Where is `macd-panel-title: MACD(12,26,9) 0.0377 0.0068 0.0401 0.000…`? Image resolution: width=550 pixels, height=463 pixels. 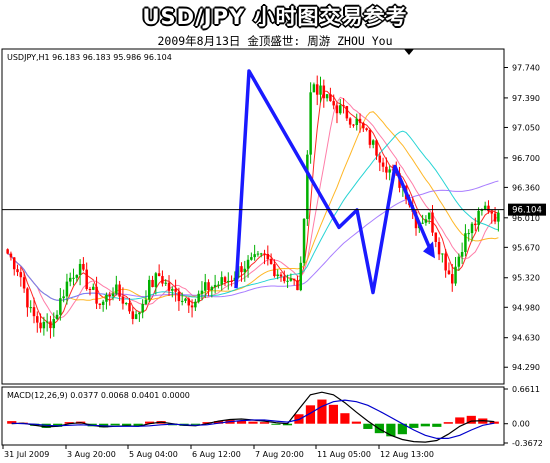
macd-panel-title: MACD(12,26,9) 0.0377 0.0068 0.0401 0.000… is located at coordinates (98, 395).